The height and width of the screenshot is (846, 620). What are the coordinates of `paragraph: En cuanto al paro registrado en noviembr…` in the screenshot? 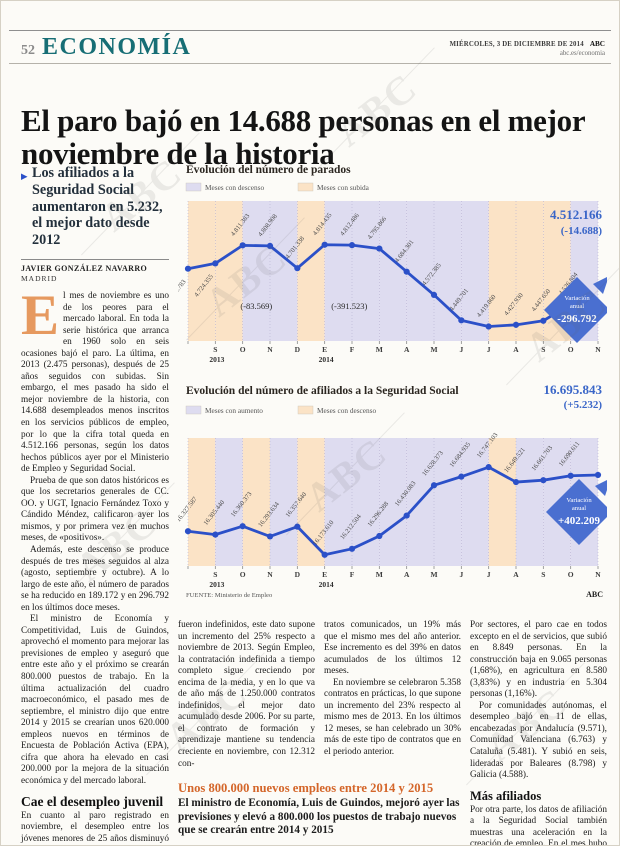 It's located at (95, 827).